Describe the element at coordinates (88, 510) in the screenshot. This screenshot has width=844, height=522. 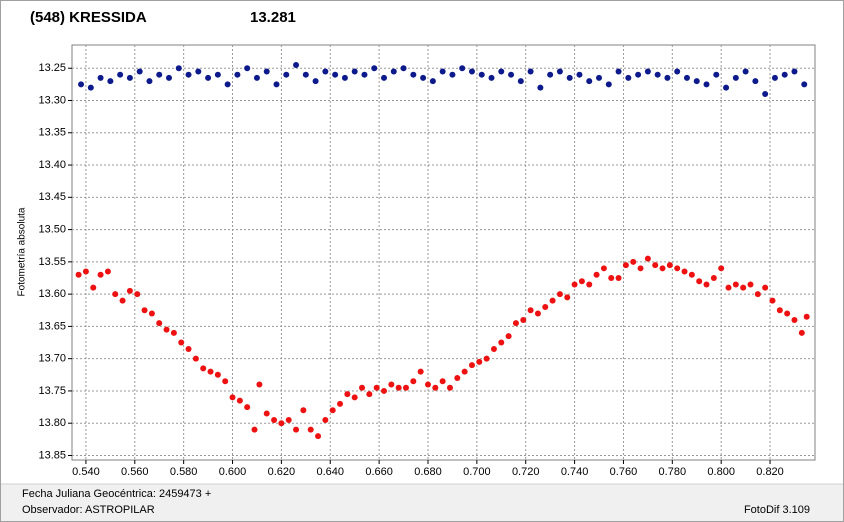
I see `observer: Observador: ASTROPILAR` at that location.